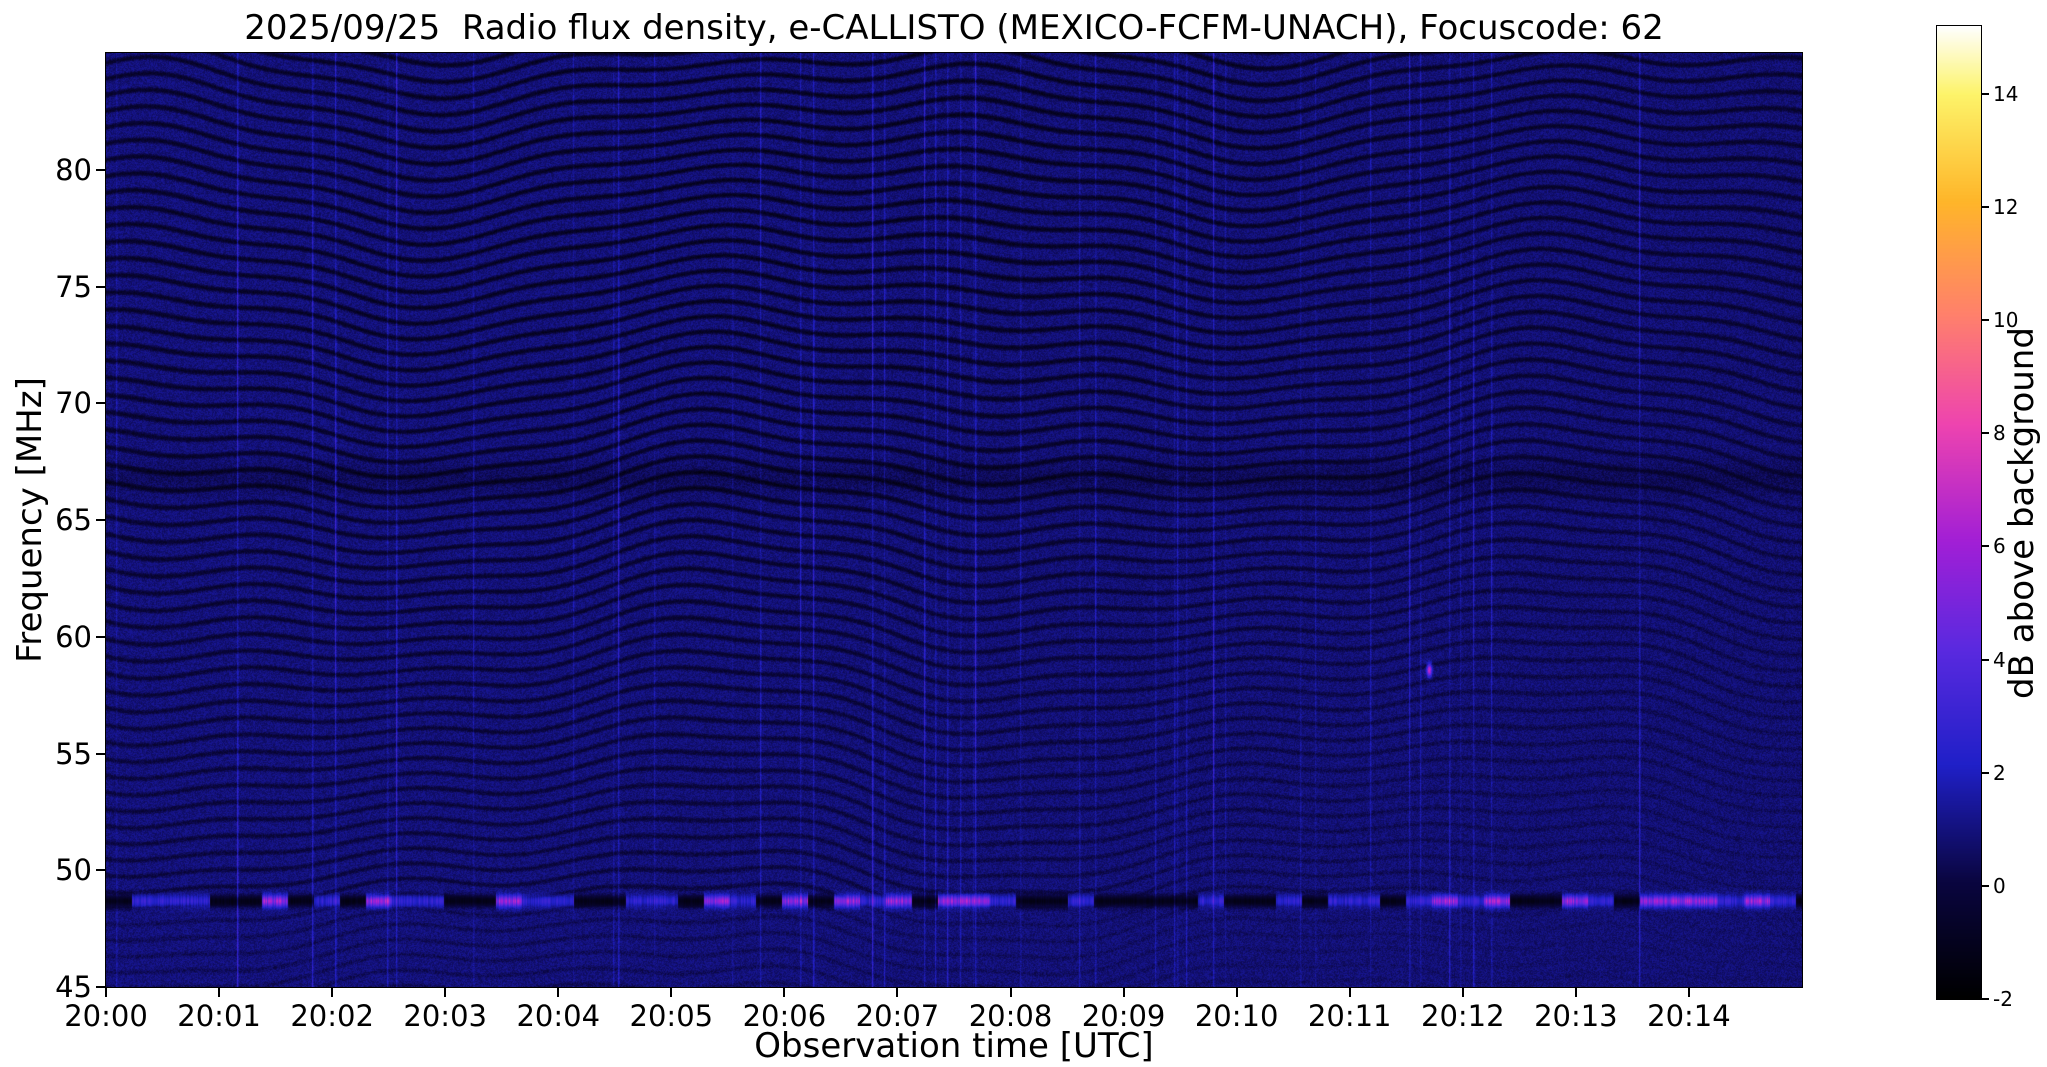 Image resolution: width=2047 pixels, height=1067 pixels. I want to click on y-tick-label: 50, so click(73, 870).